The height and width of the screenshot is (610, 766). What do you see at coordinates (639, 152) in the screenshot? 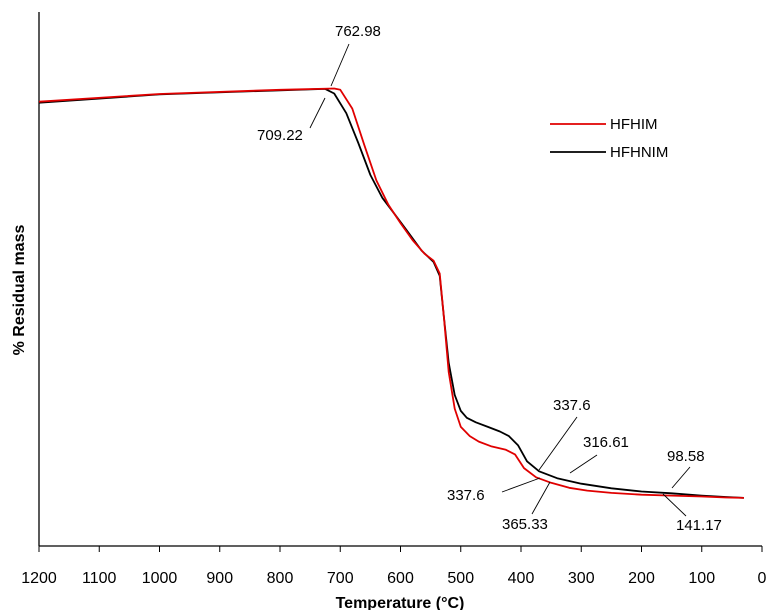
I see `legend-label-hfhnim: HFHNIM` at bounding box center [639, 152].